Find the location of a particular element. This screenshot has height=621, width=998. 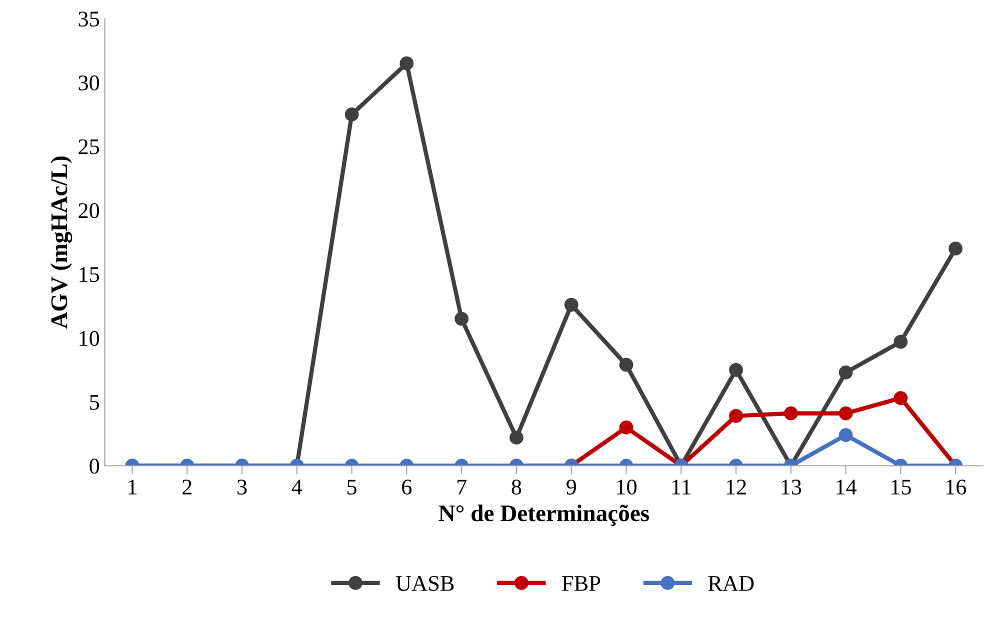

x-axis-title: N° de Determinações is located at coordinates (544, 515).